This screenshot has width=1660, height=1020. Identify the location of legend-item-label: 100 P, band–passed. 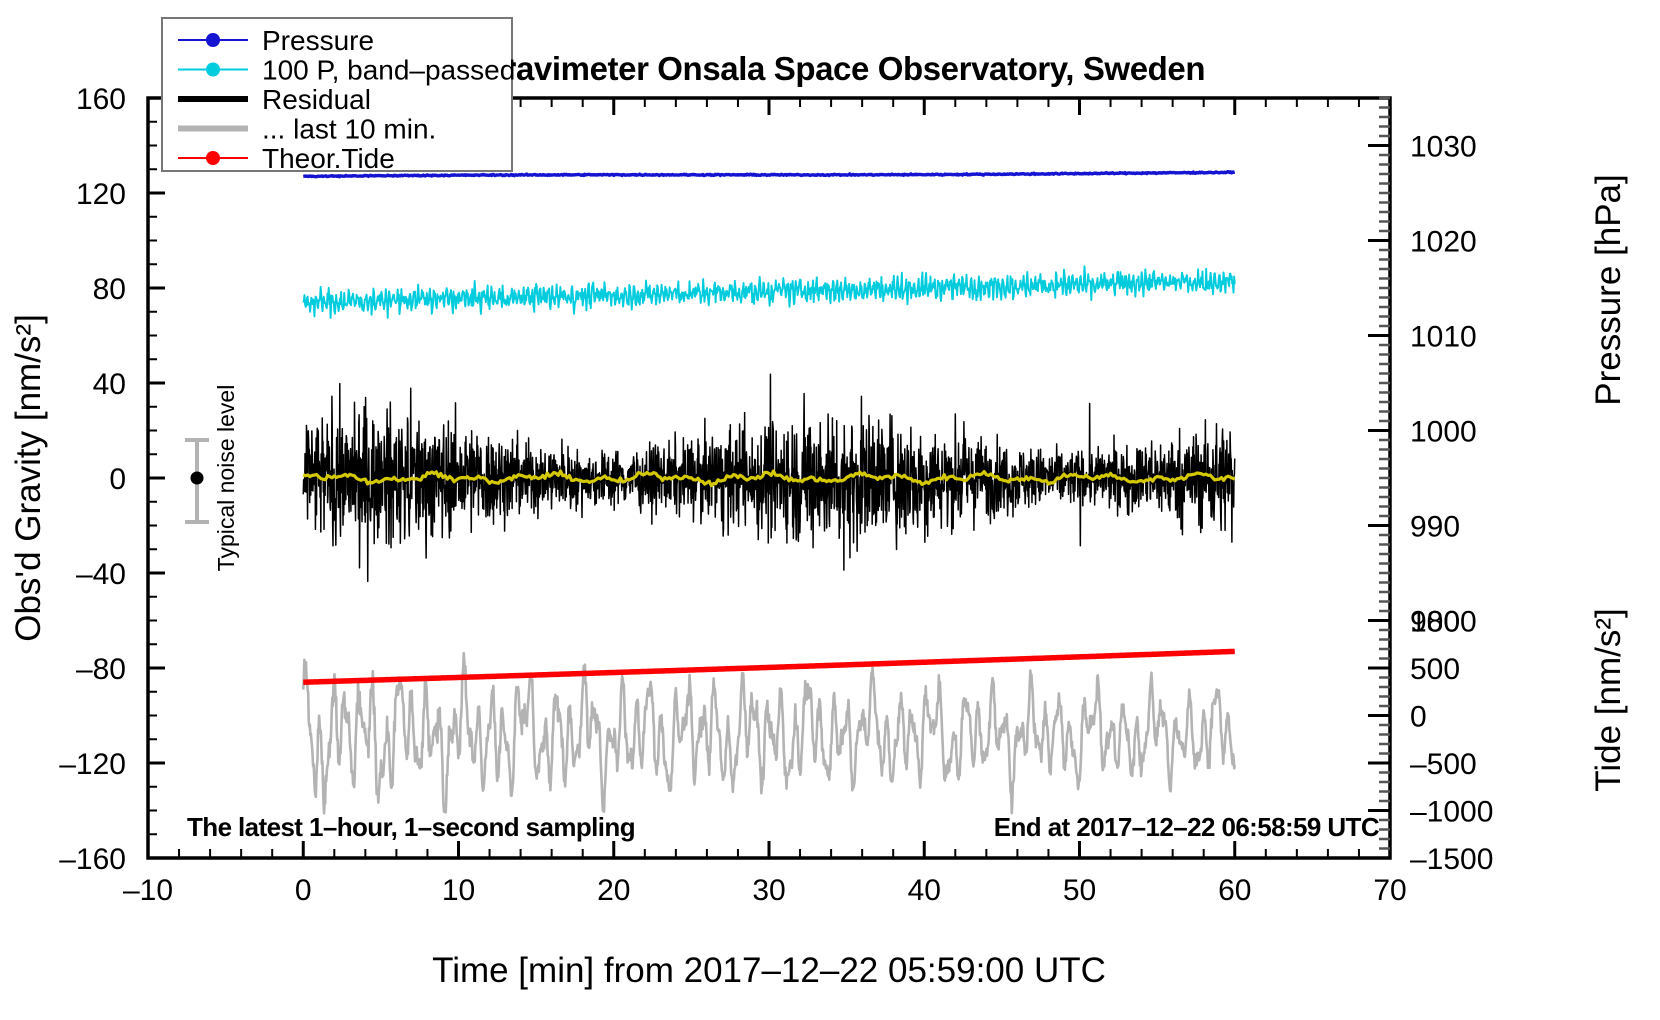
(388, 70).